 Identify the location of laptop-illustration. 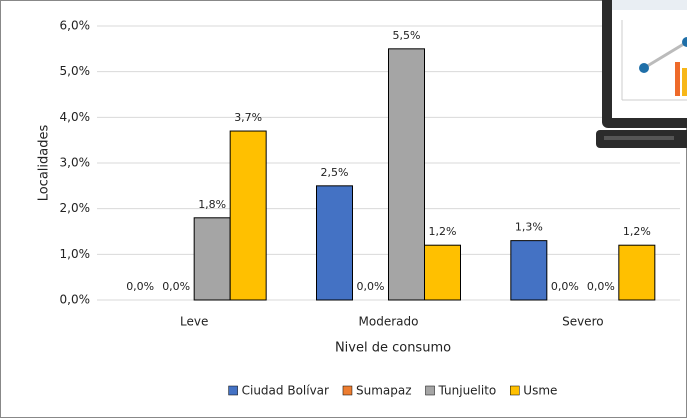
(641, 74).